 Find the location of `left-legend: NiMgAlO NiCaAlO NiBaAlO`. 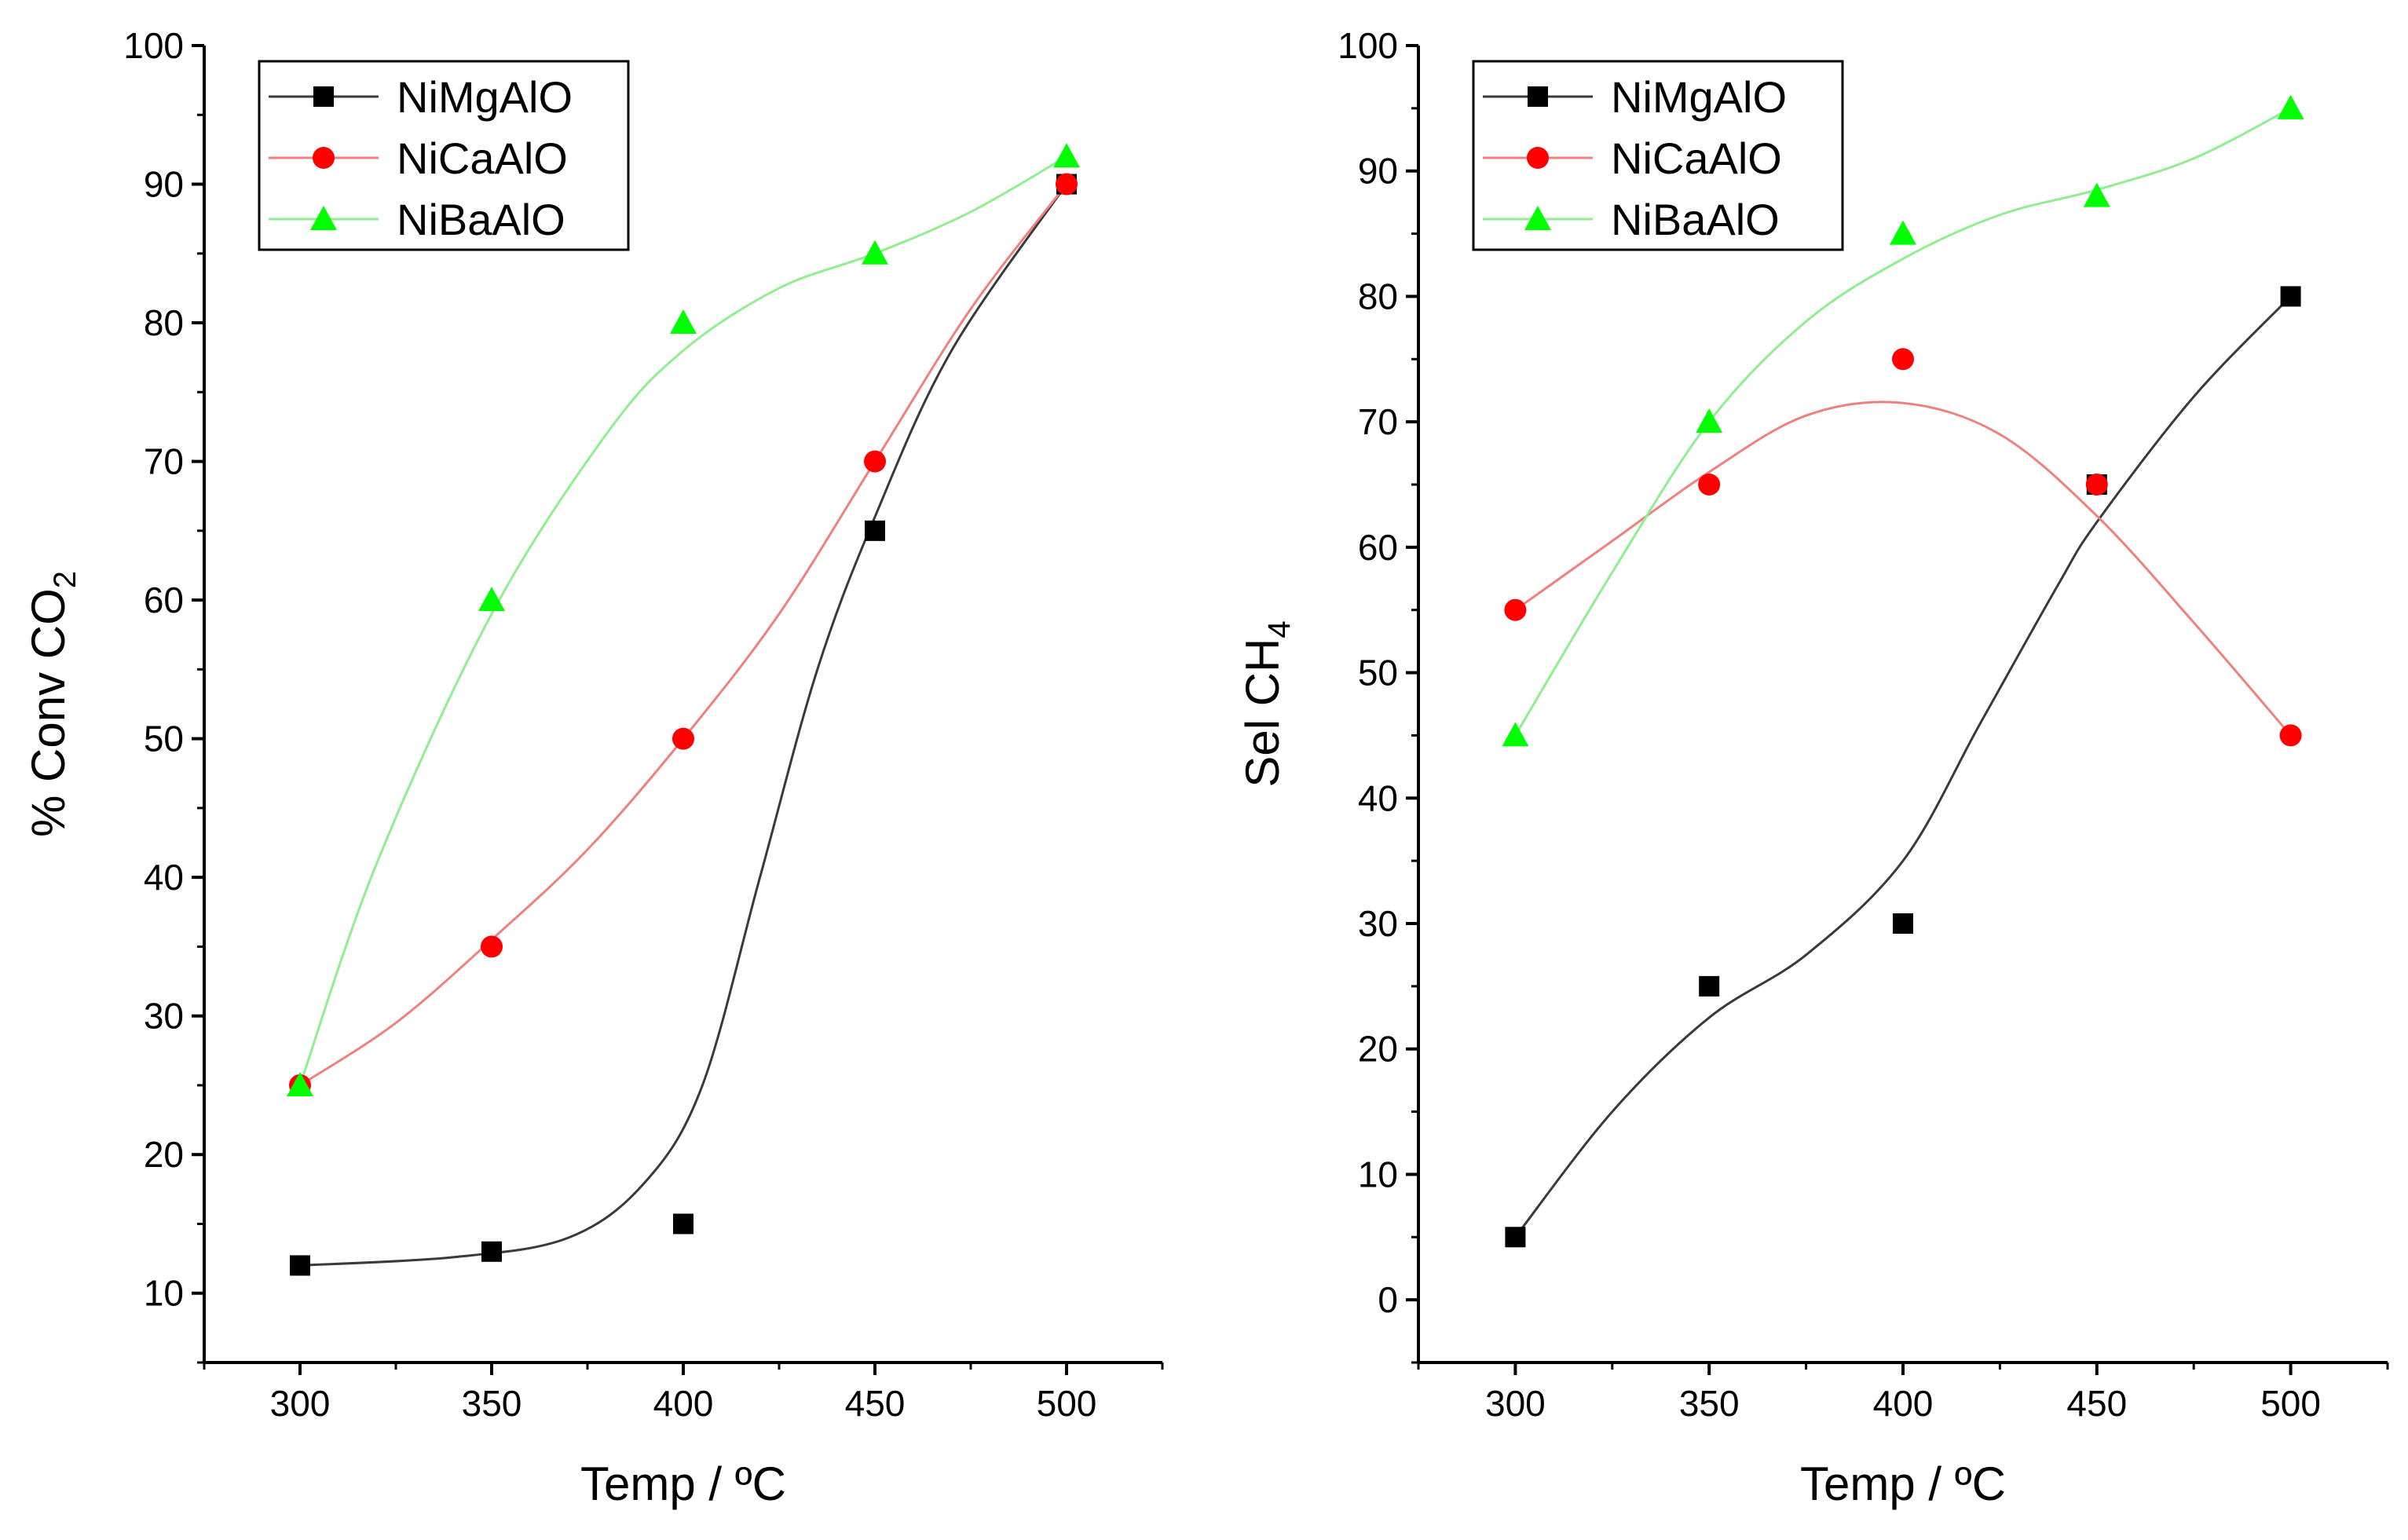

left-legend: NiMgAlO NiCaAlO NiBaAlO is located at coordinates (444, 155).